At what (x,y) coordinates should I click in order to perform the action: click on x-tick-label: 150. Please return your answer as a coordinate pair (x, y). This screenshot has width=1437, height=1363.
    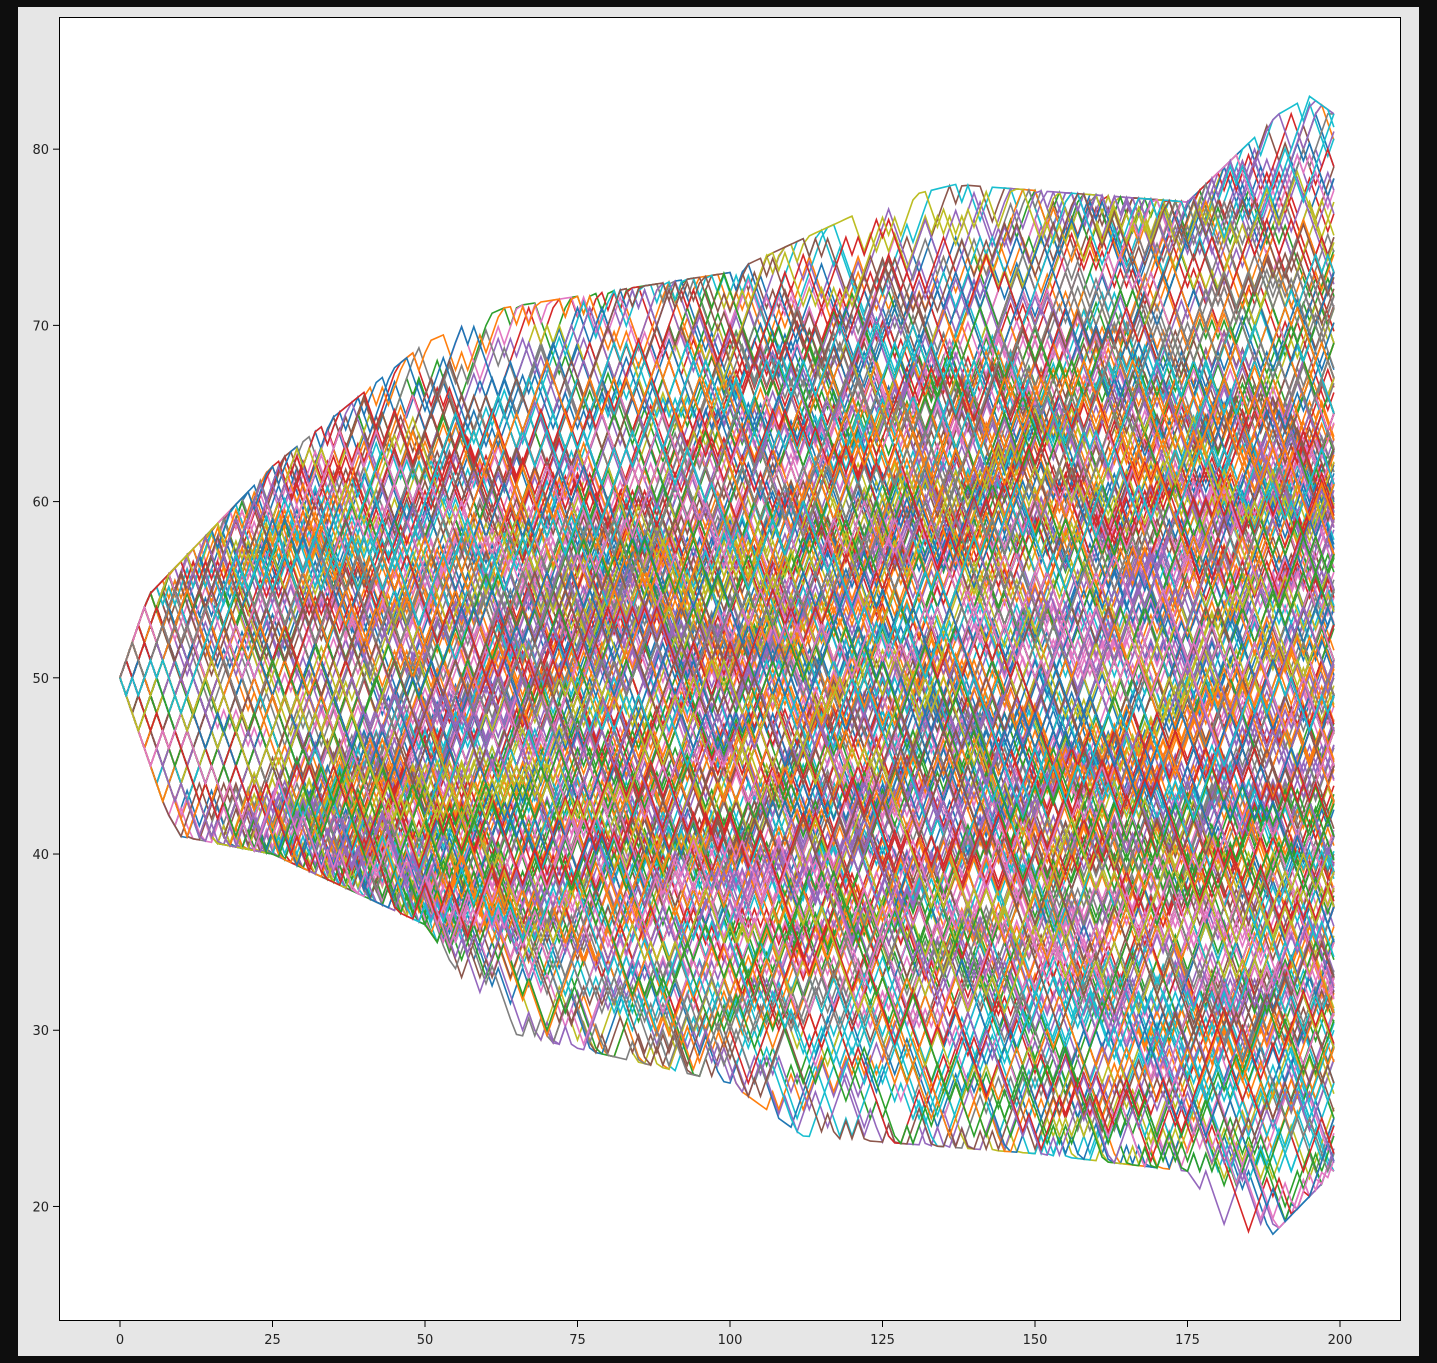
    Looking at the image, I should click on (1035, 1340).